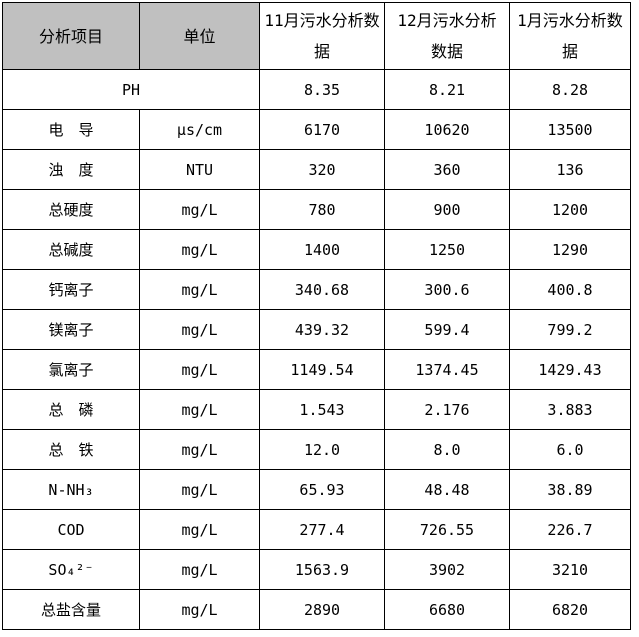 The image size is (639, 637). I want to click on value-cell: 277.4, so click(322, 529).